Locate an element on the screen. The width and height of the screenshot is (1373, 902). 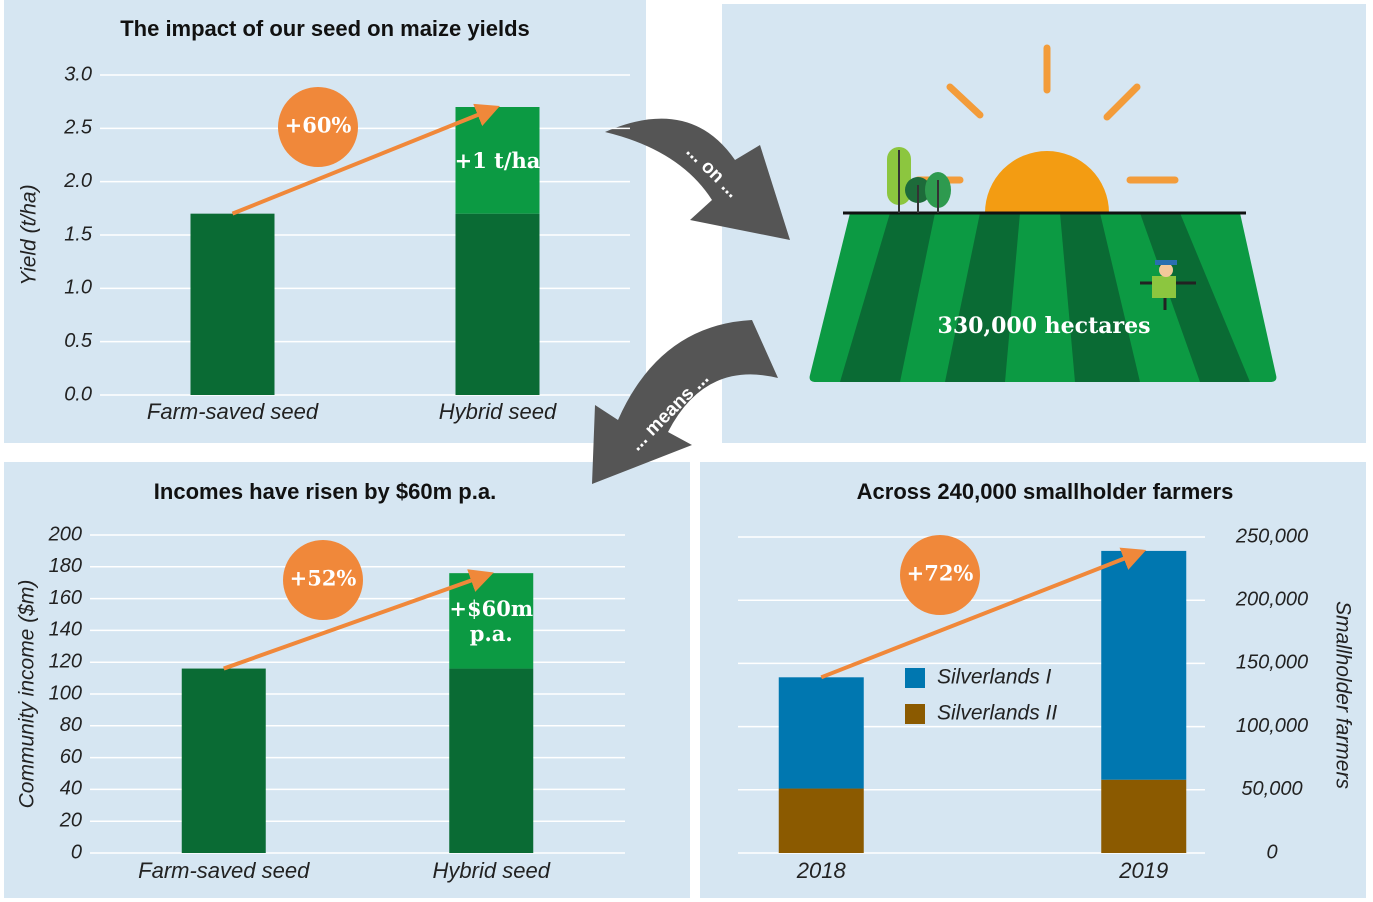
axis-title: Yield (t/ha) is located at coordinates (29, 234).